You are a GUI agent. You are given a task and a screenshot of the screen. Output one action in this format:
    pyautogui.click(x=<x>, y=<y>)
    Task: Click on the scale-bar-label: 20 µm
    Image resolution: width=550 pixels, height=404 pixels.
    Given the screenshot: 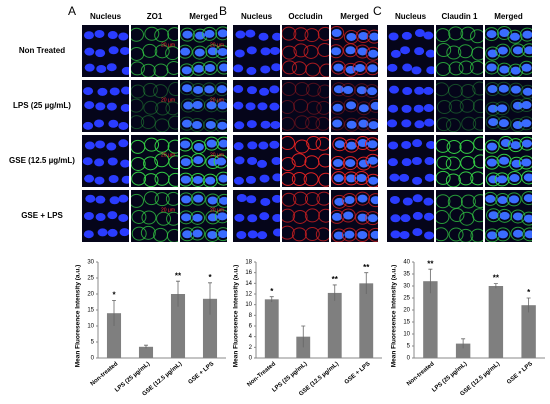 What is the action you would take?
    pyautogui.click(x=168, y=210)
    